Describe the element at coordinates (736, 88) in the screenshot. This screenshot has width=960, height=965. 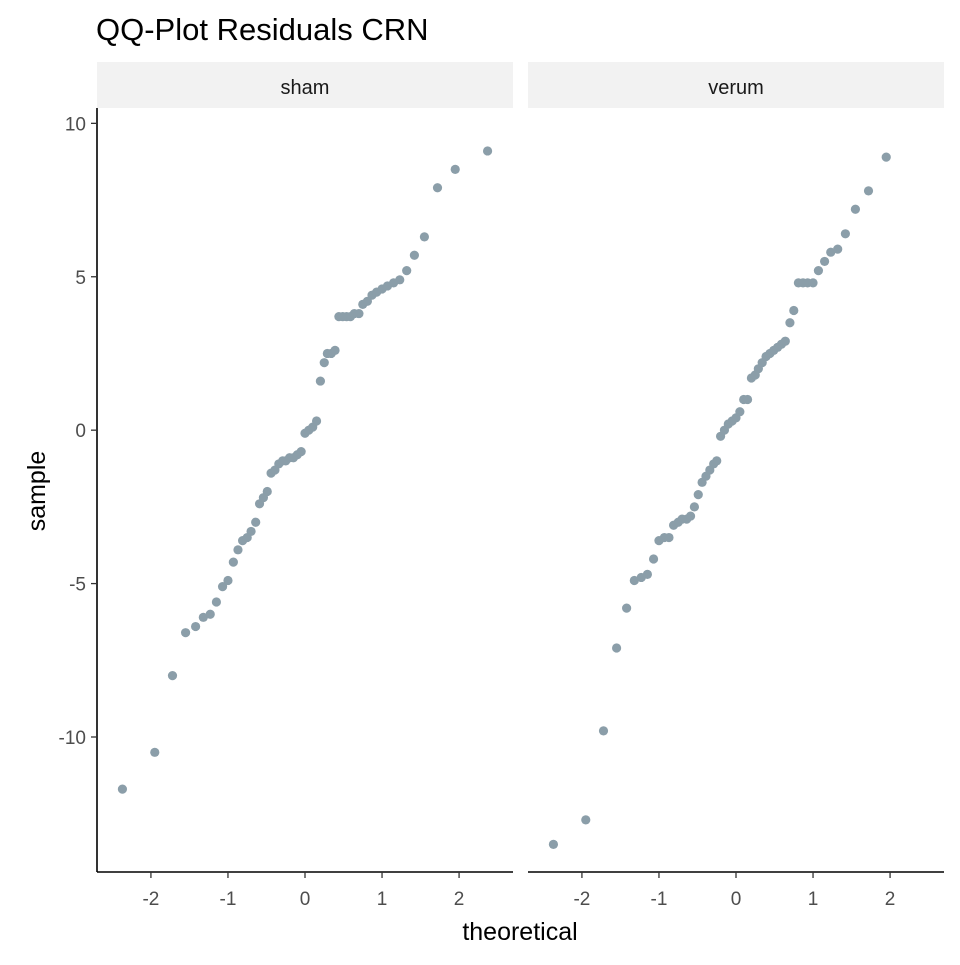
I see `facet-strip-label: verum` at that location.